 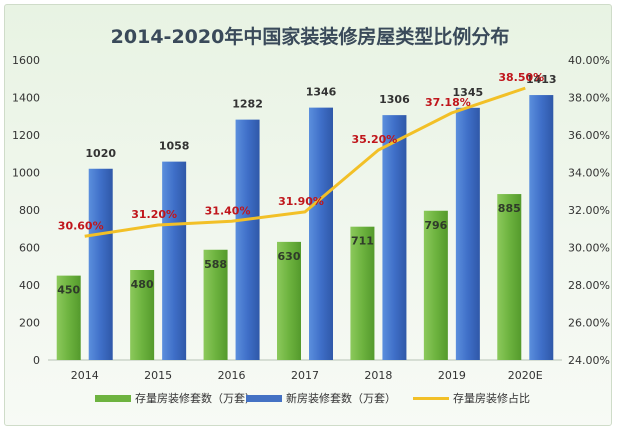 What do you see at coordinates (195, 398) in the screenshot?
I see `legend-label: 存量房装修套数（万套）` at bounding box center [195, 398].